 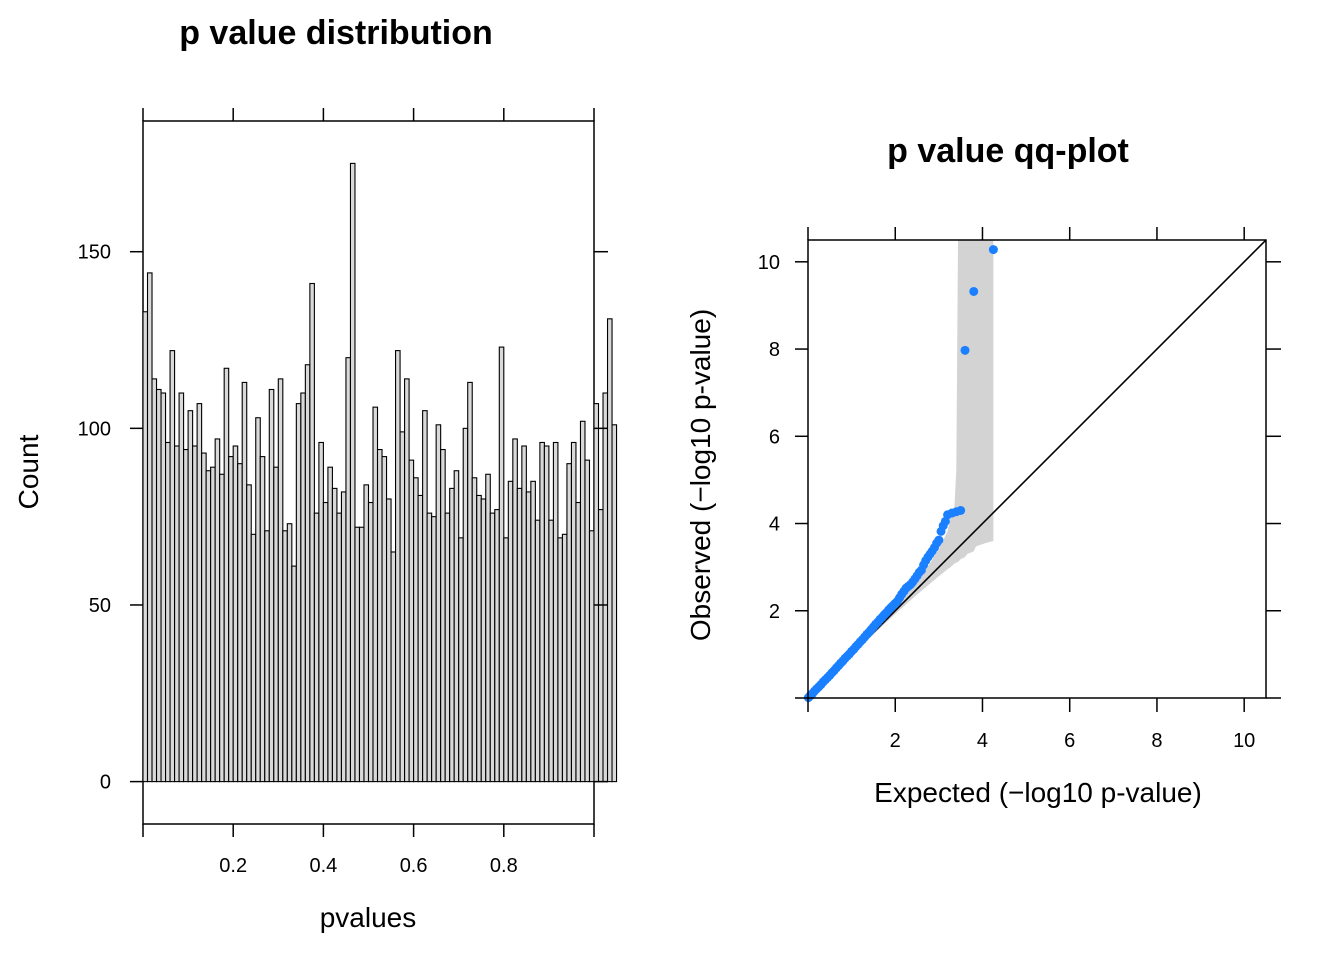 What do you see at coordinates (1069, 741) in the screenshot?
I see `qq-x-tick-label: 6` at bounding box center [1069, 741].